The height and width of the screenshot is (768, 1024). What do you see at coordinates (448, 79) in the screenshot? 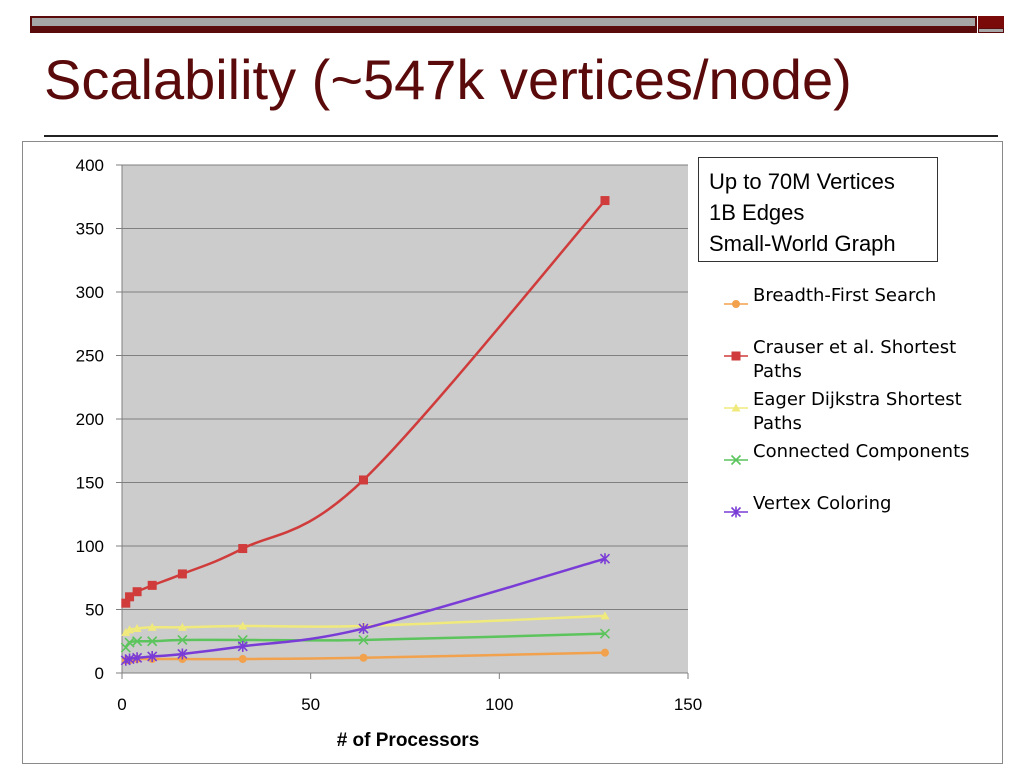
I see `slide-title: Scalability (~547k vertices/node)` at bounding box center [448, 79].